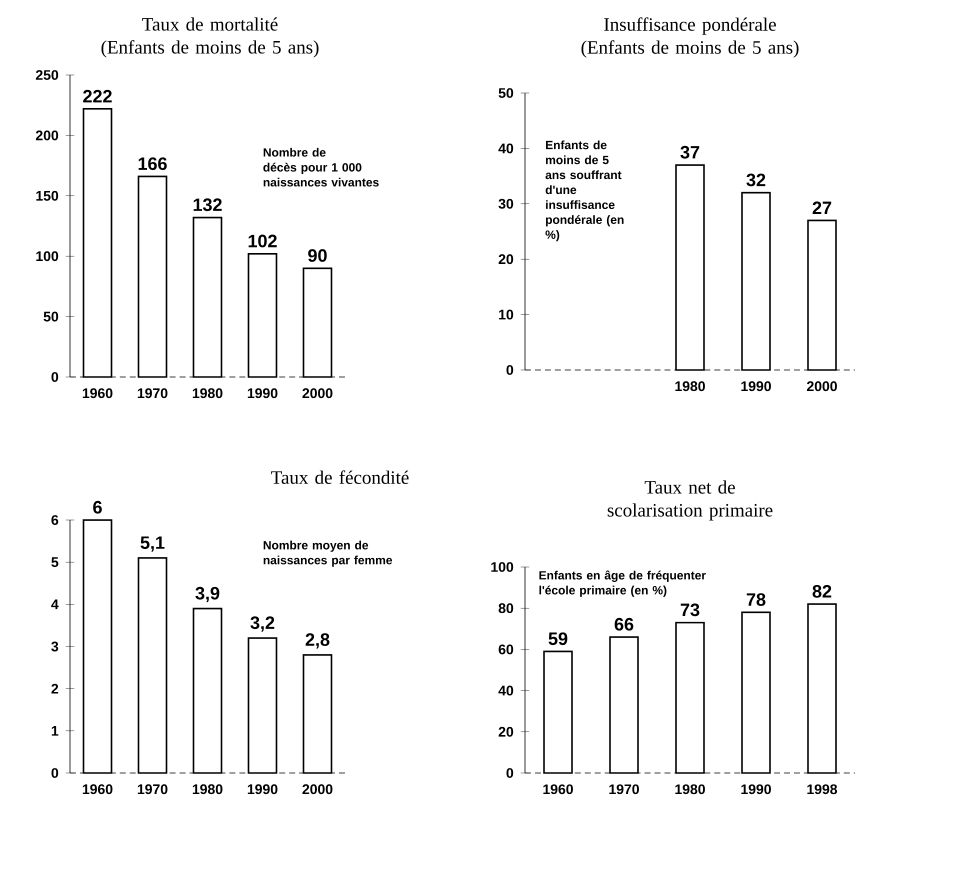 Image resolution: width=971 pixels, height=874 pixels. I want to click on data-label: 37, so click(690, 152).